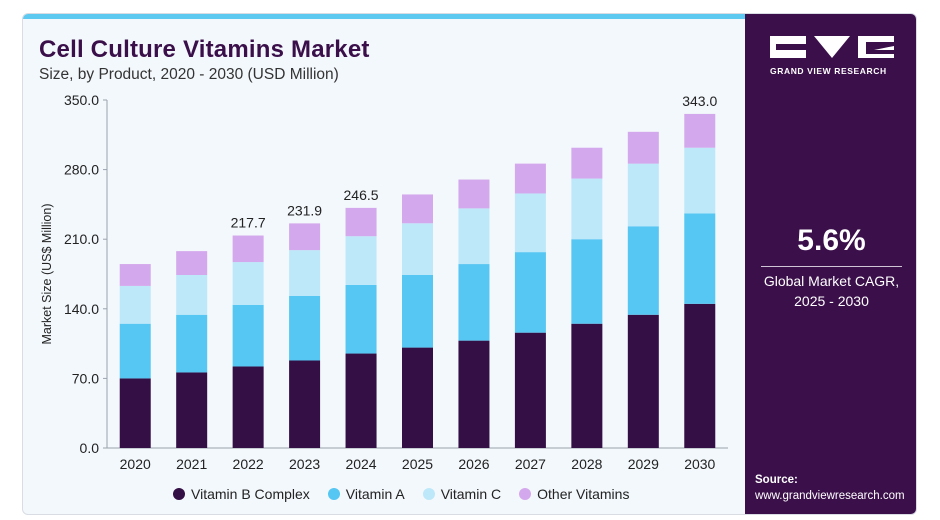  Describe the element at coordinates (831, 240) in the screenshot. I see `cagr-value: 5.6%` at that location.